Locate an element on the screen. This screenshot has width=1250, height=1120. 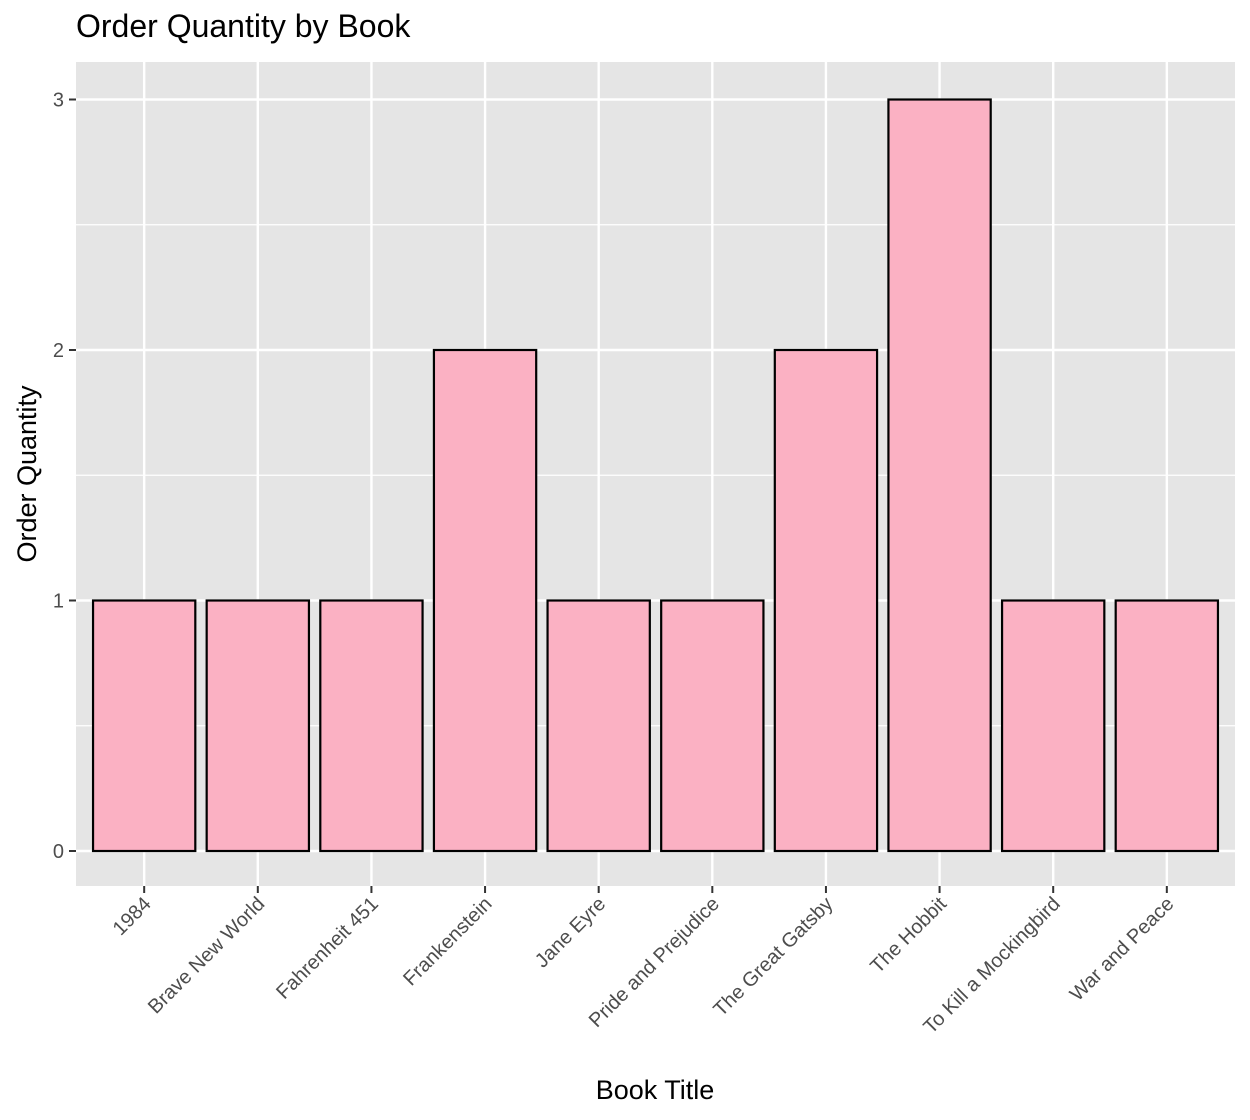
y-axis-title: Order Quantity is located at coordinates (27, 474).